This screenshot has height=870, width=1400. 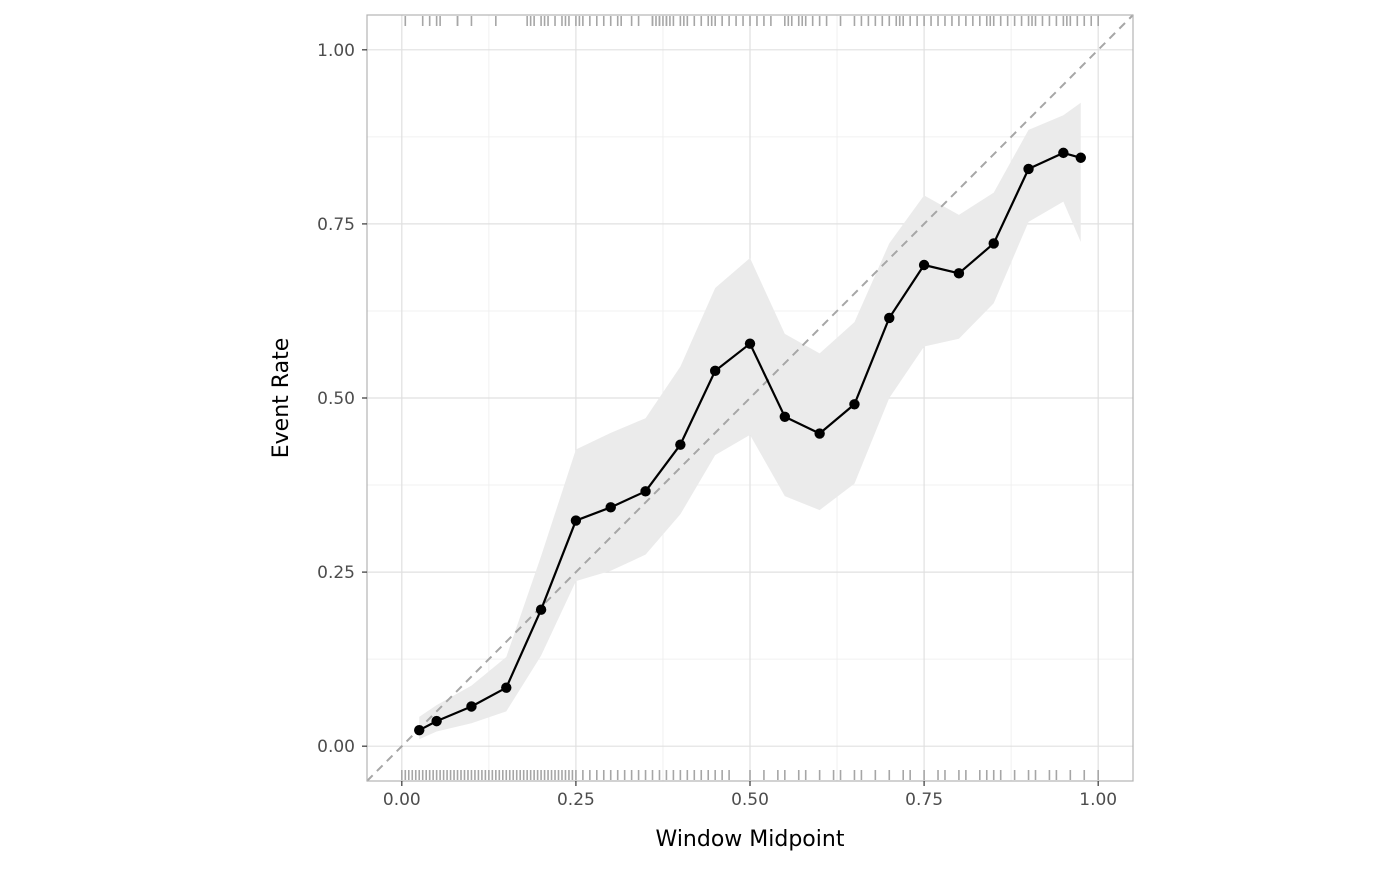 I want to click on x-tick-label: 0.25, so click(x=576, y=800).